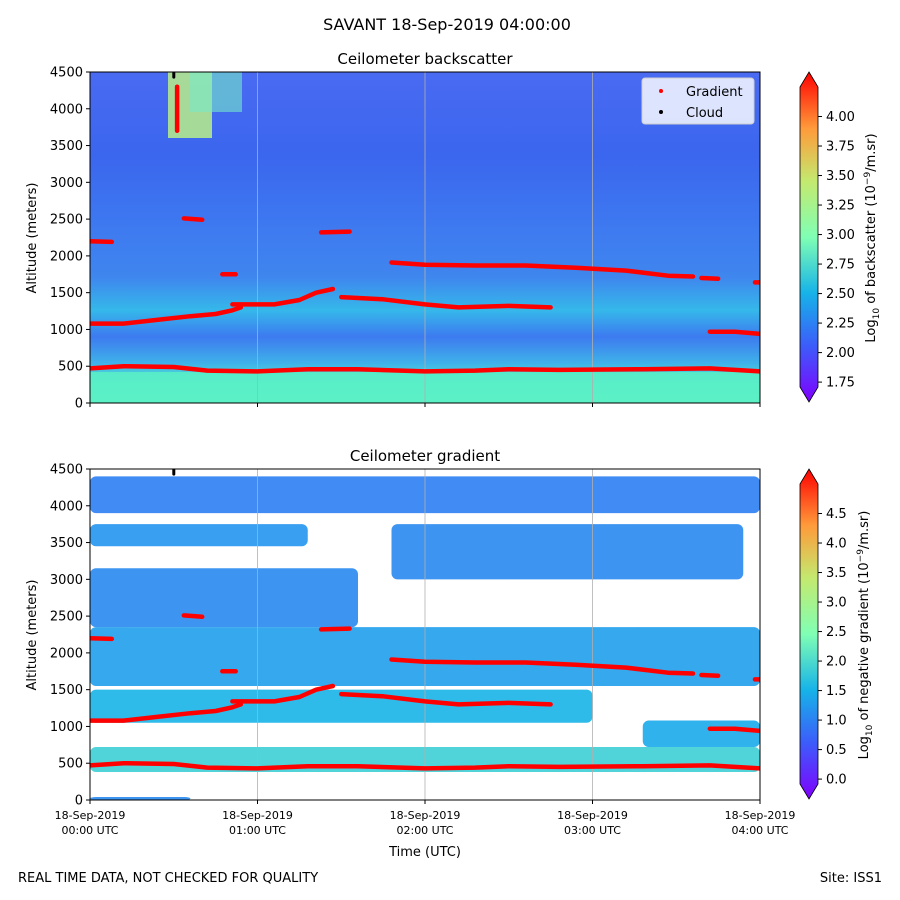 This screenshot has height=900, width=900. What do you see at coordinates (216, 92) in the screenshot?
I see `backscatter-warm-column` at bounding box center [216, 92].